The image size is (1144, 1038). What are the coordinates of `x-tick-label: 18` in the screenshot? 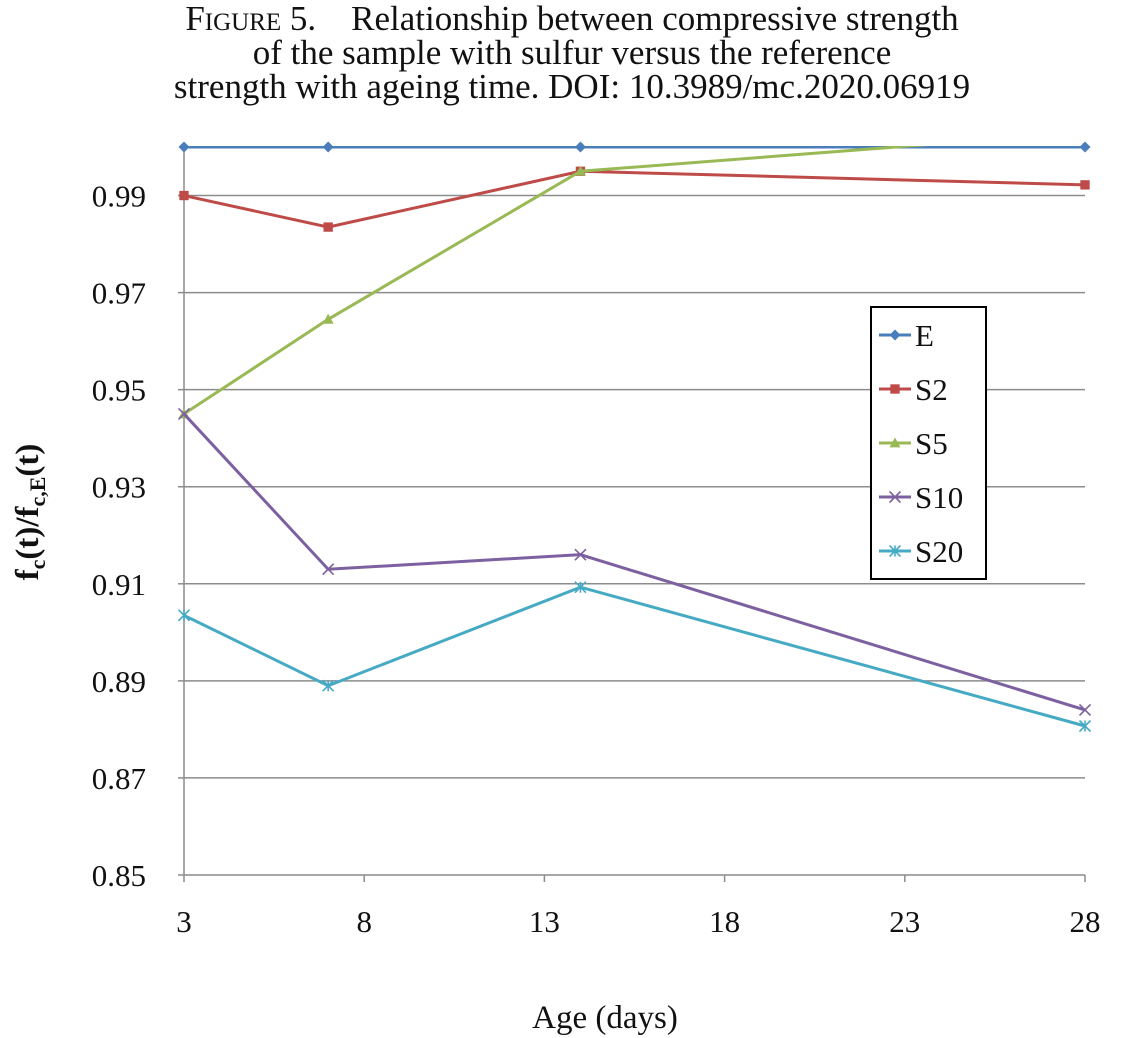 It's located at (724, 921).